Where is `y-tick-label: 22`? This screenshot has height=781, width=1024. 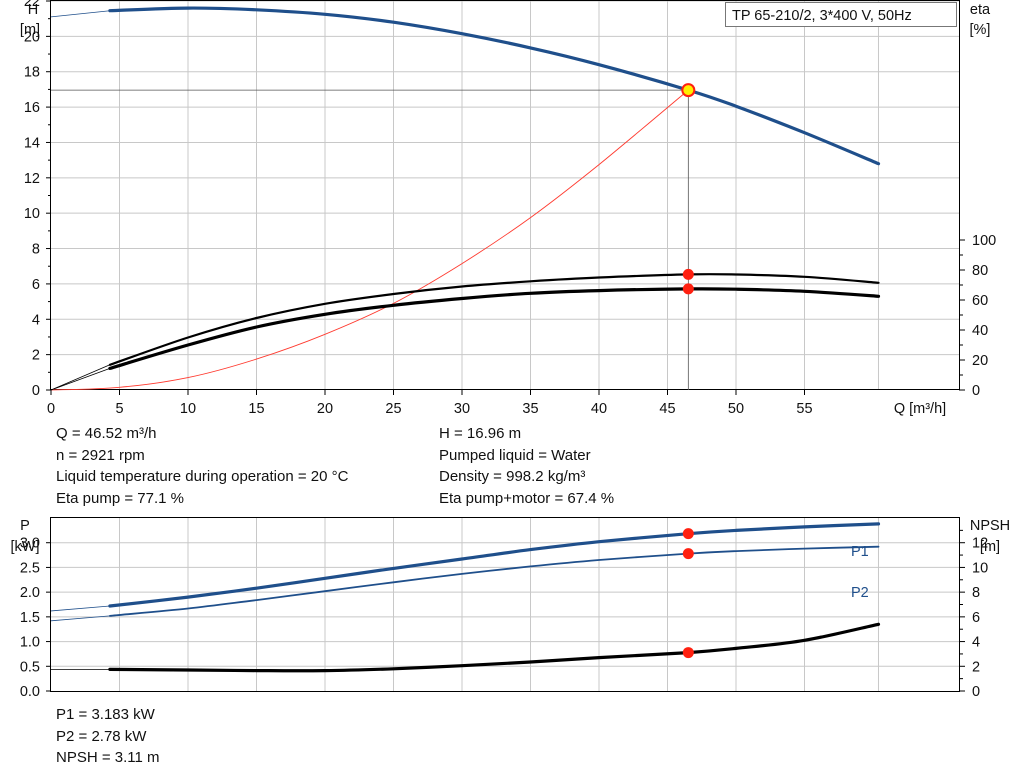 y-tick-label: 22 is located at coordinates (32, 5).